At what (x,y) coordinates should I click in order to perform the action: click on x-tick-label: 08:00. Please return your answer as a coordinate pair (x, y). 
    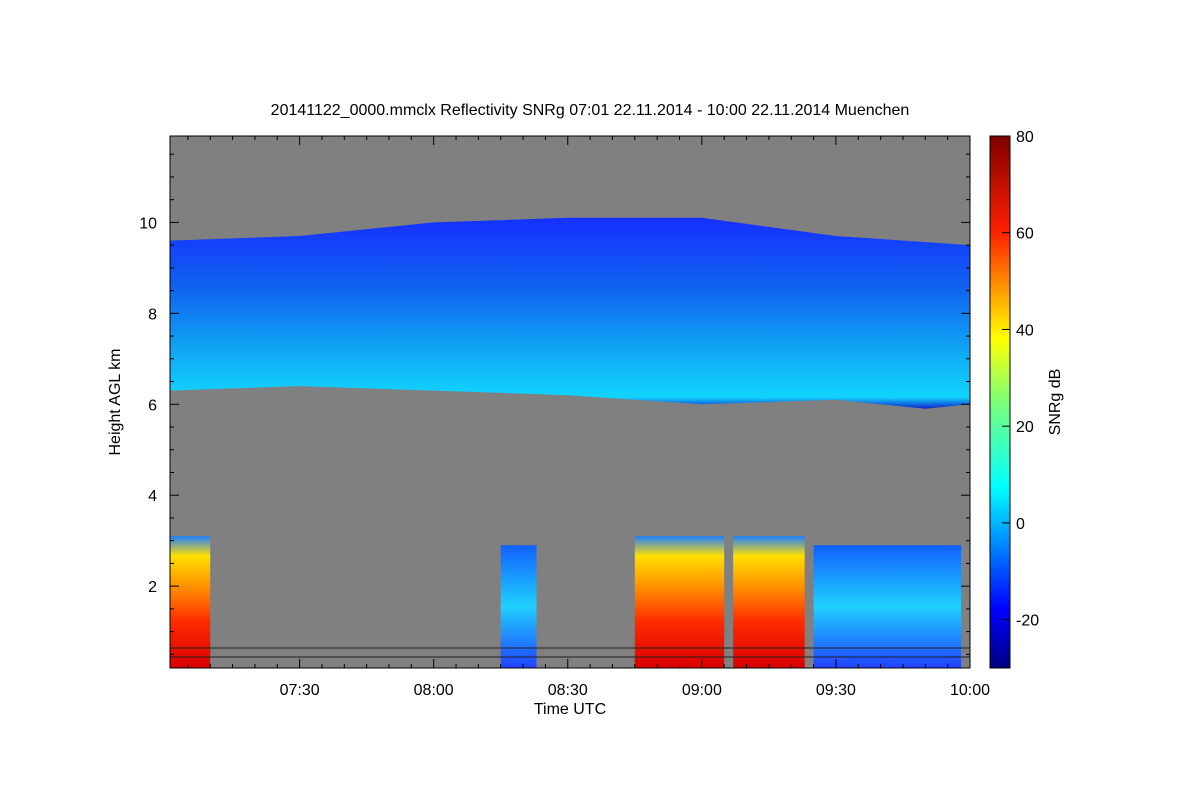
    Looking at the image, I should click on (434, 690).